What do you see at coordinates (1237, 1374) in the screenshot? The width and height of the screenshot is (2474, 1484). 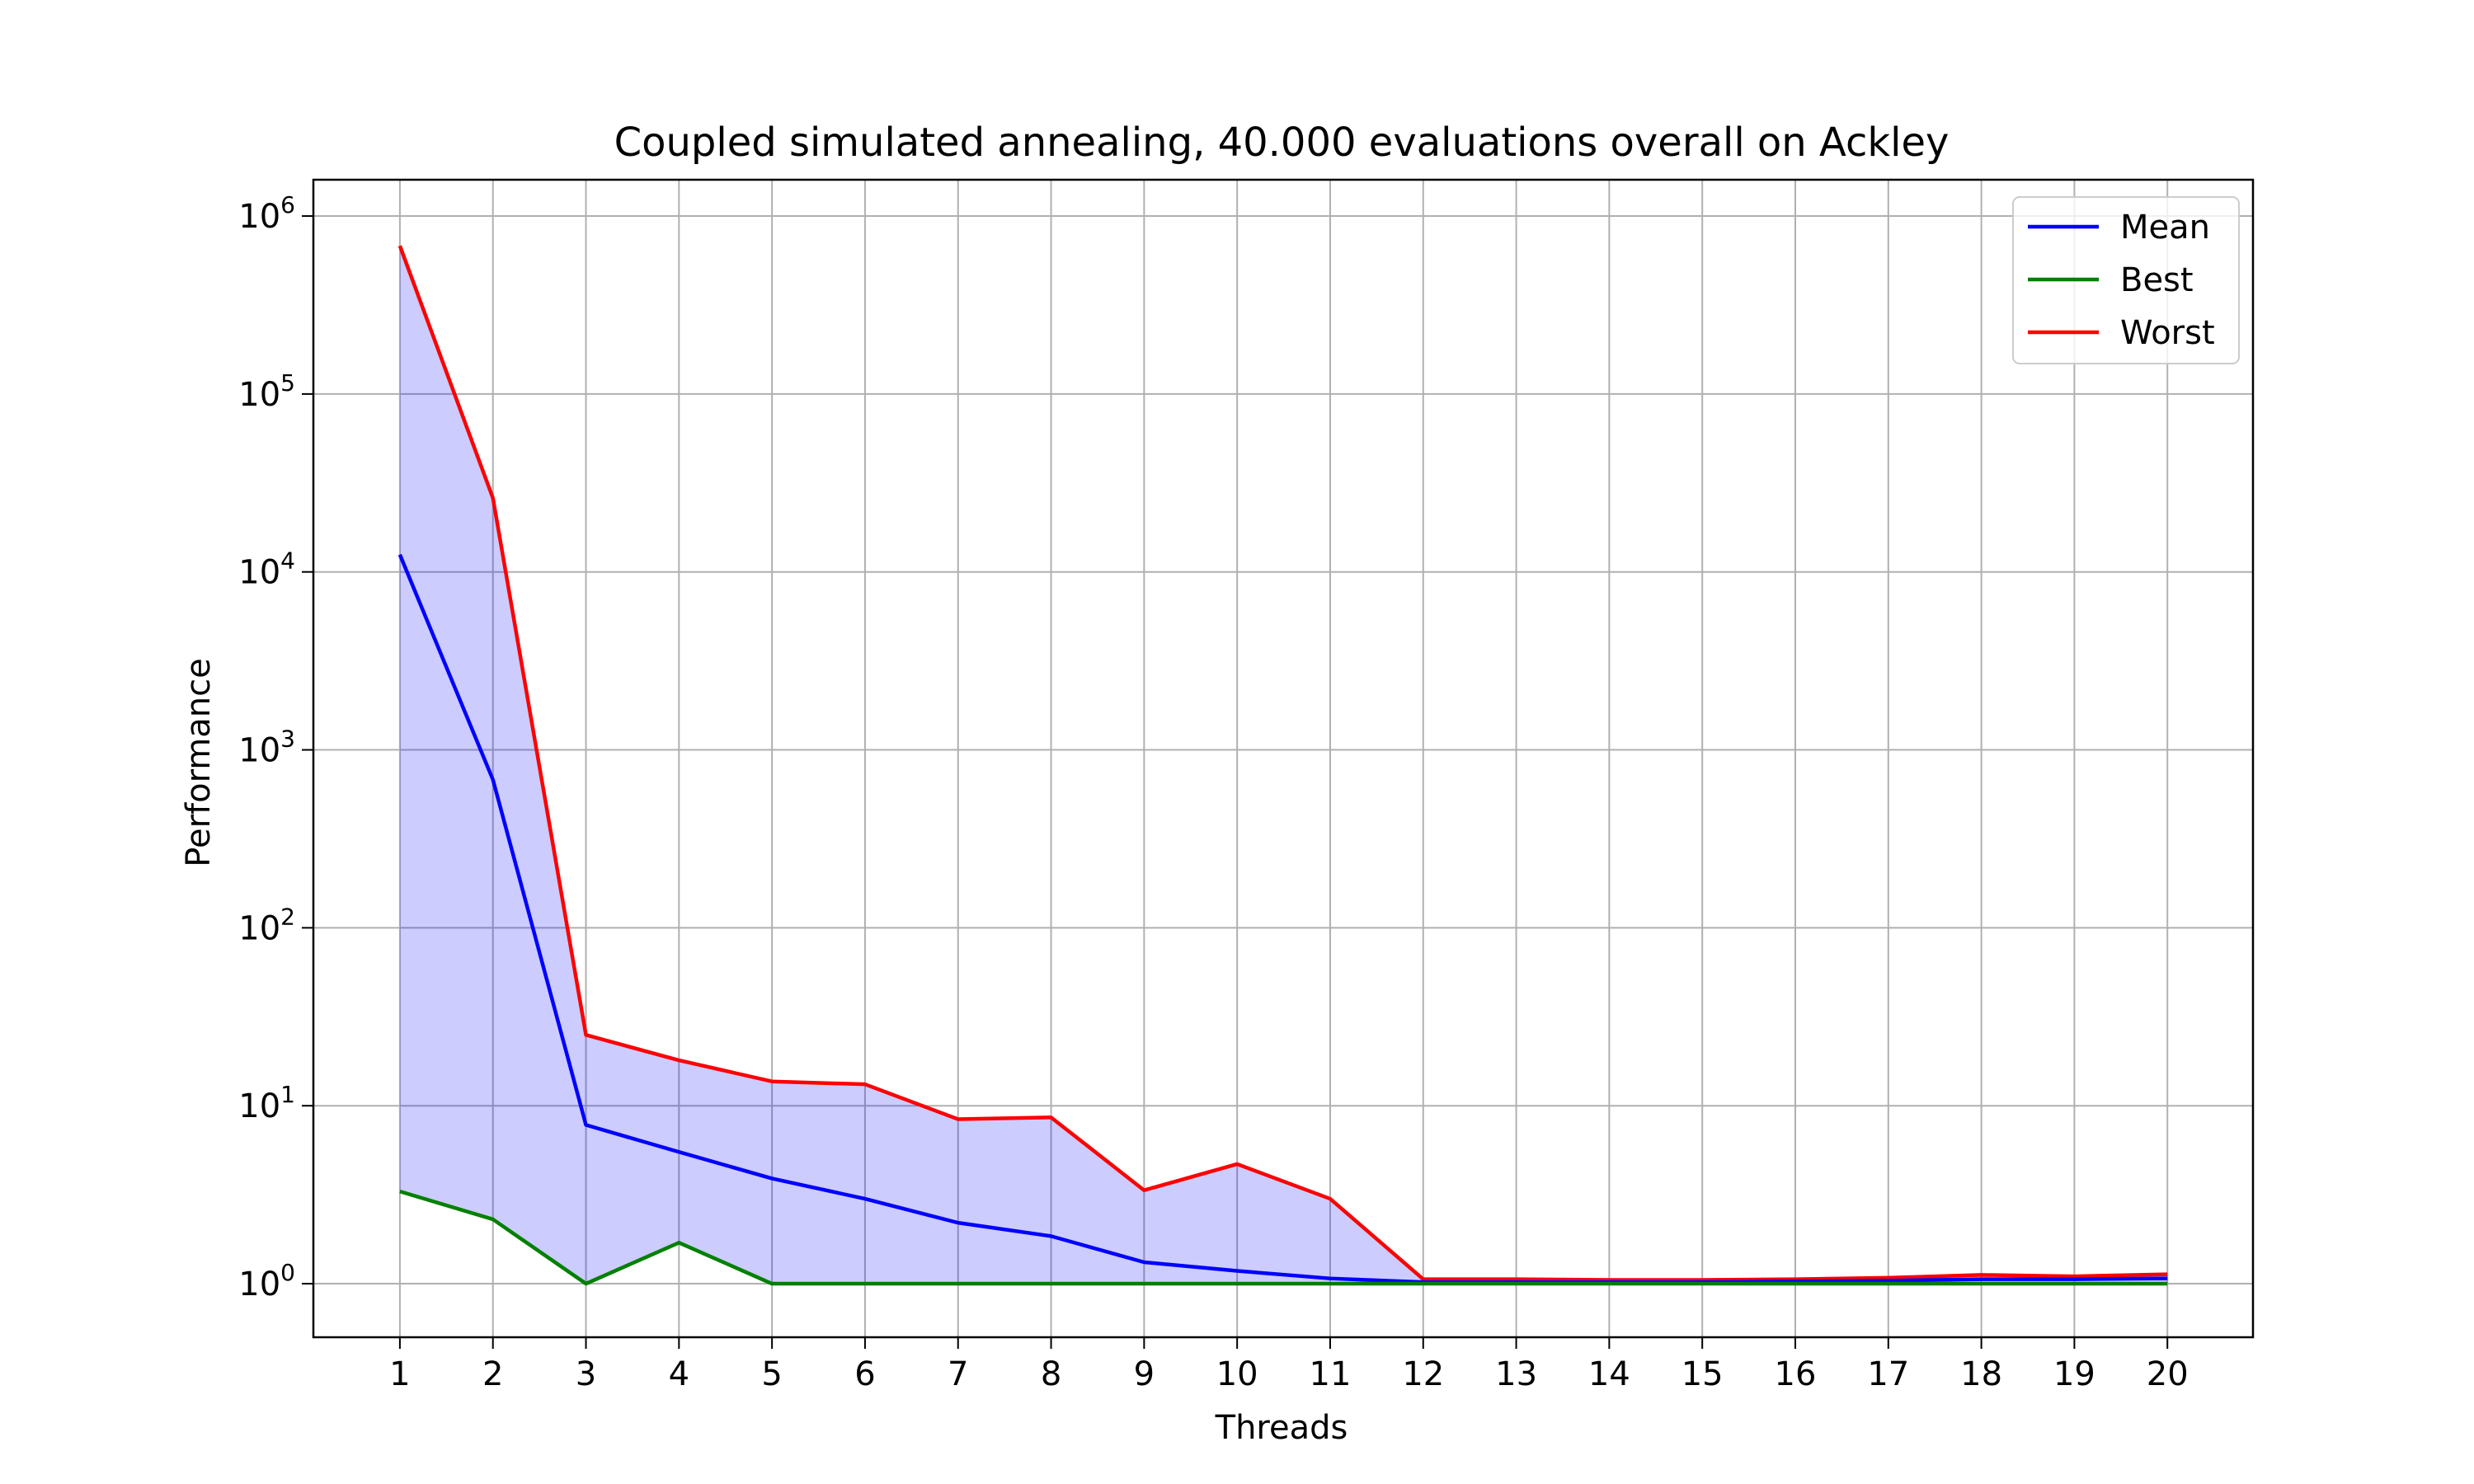 I see `x-tick-label: 10` at bounding box center [1237, 1374].